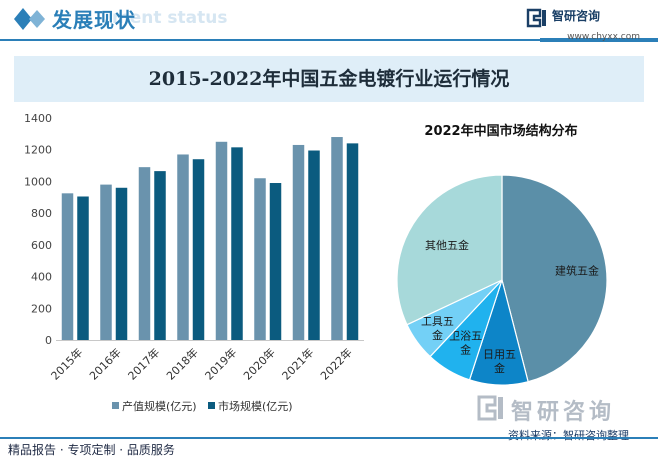 This screenshot has height=458, width=658. I want to click on y-tick-label: 1400, so click(38, 118).